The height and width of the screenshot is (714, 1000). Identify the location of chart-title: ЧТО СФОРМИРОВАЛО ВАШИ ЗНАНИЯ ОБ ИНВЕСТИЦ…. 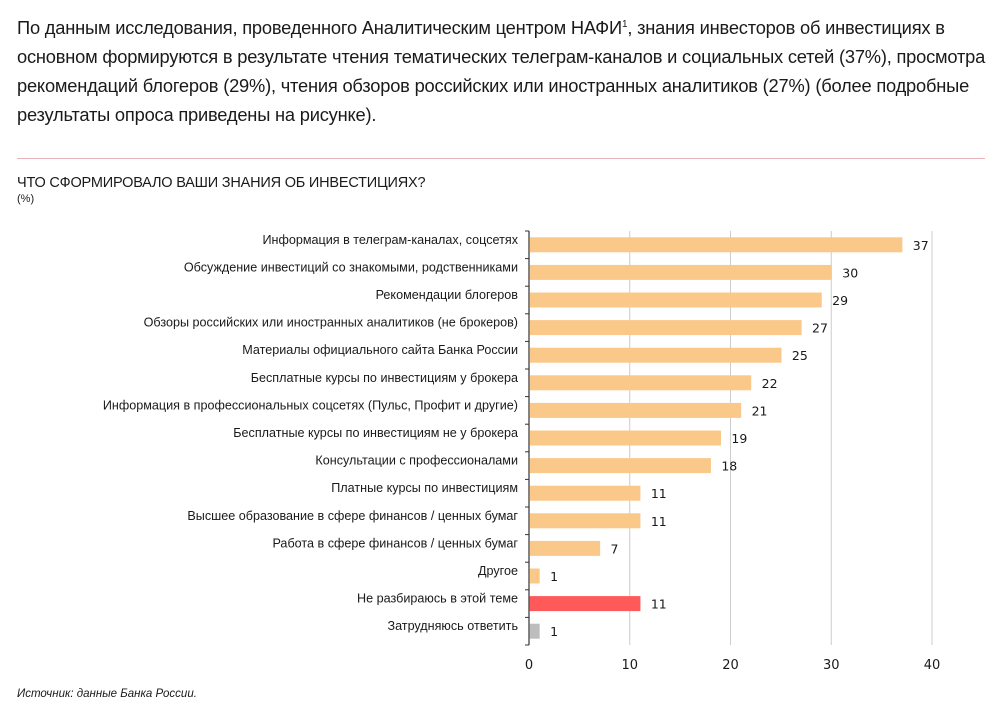
(221, 183).